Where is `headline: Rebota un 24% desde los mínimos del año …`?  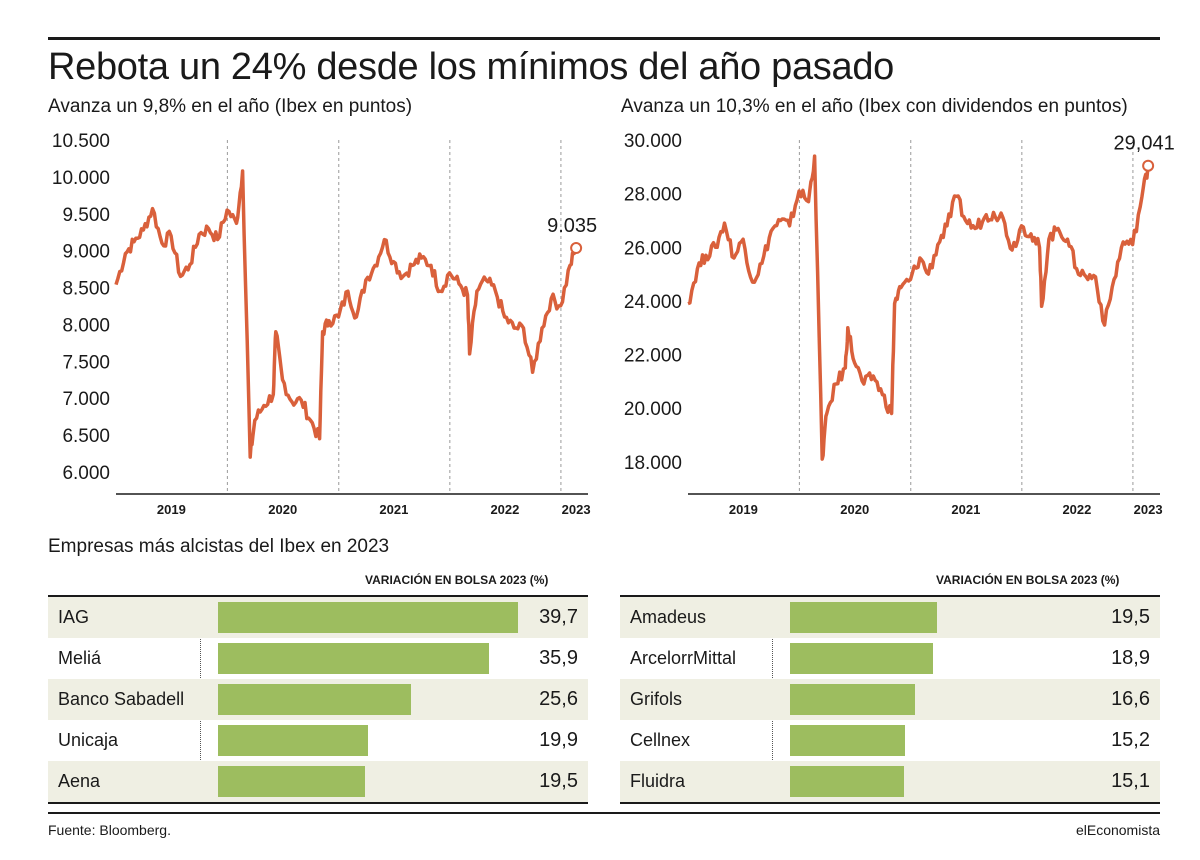
headline: Rebota un 24% desde los mínimos del año … is located at coordinates (471, 67).